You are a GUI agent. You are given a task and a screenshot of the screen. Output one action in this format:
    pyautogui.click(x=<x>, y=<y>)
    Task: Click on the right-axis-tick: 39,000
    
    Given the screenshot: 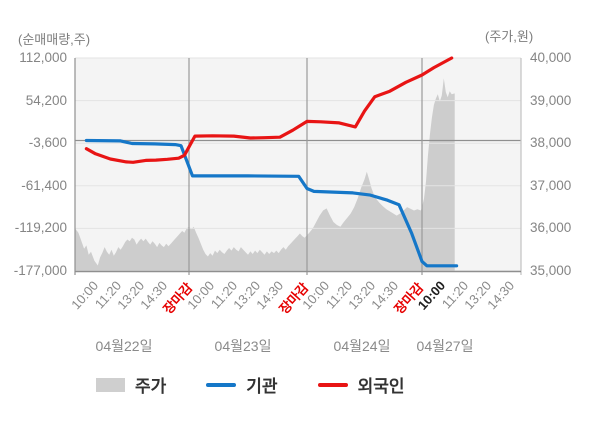 What is the action you would take?
    pyautogui.click(x=551, y=100)
    